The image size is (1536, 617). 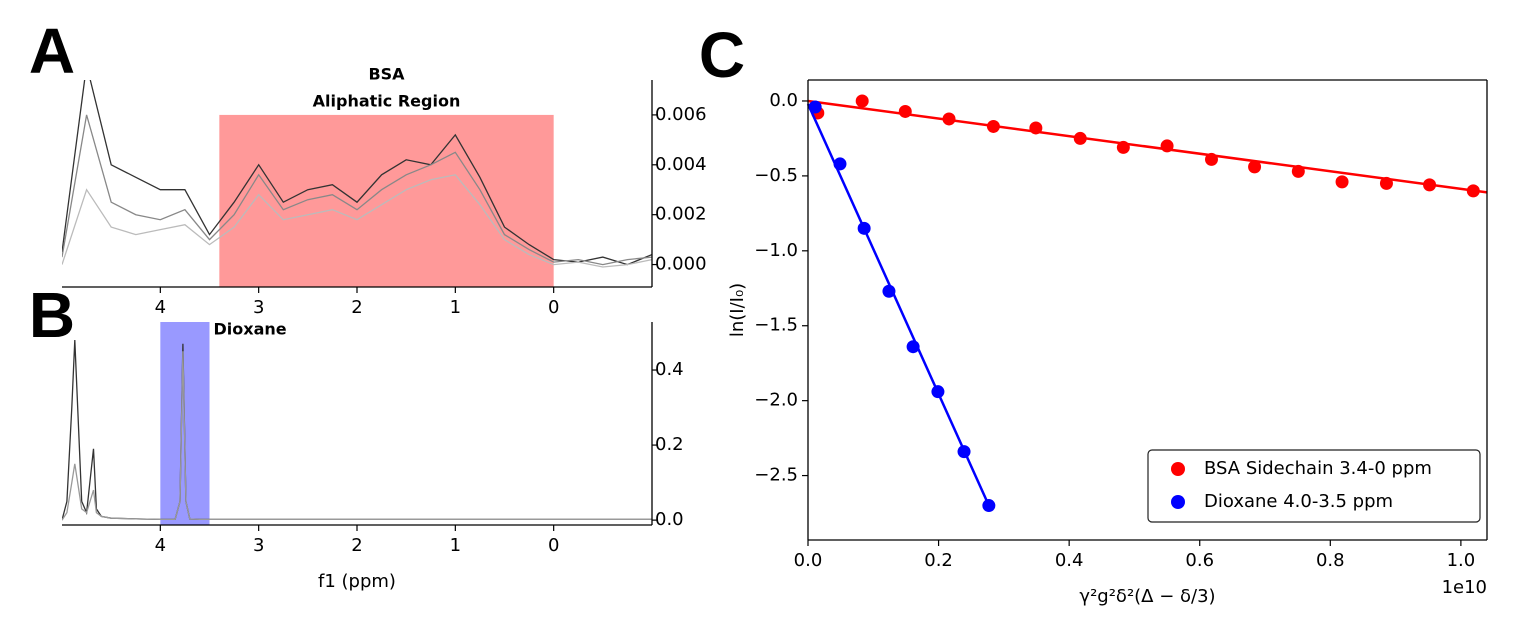 What do you see at coordinates (681, 164) in the screenshot?
I see `y-tick-label: 0.004` at bounding box center [681, 164].